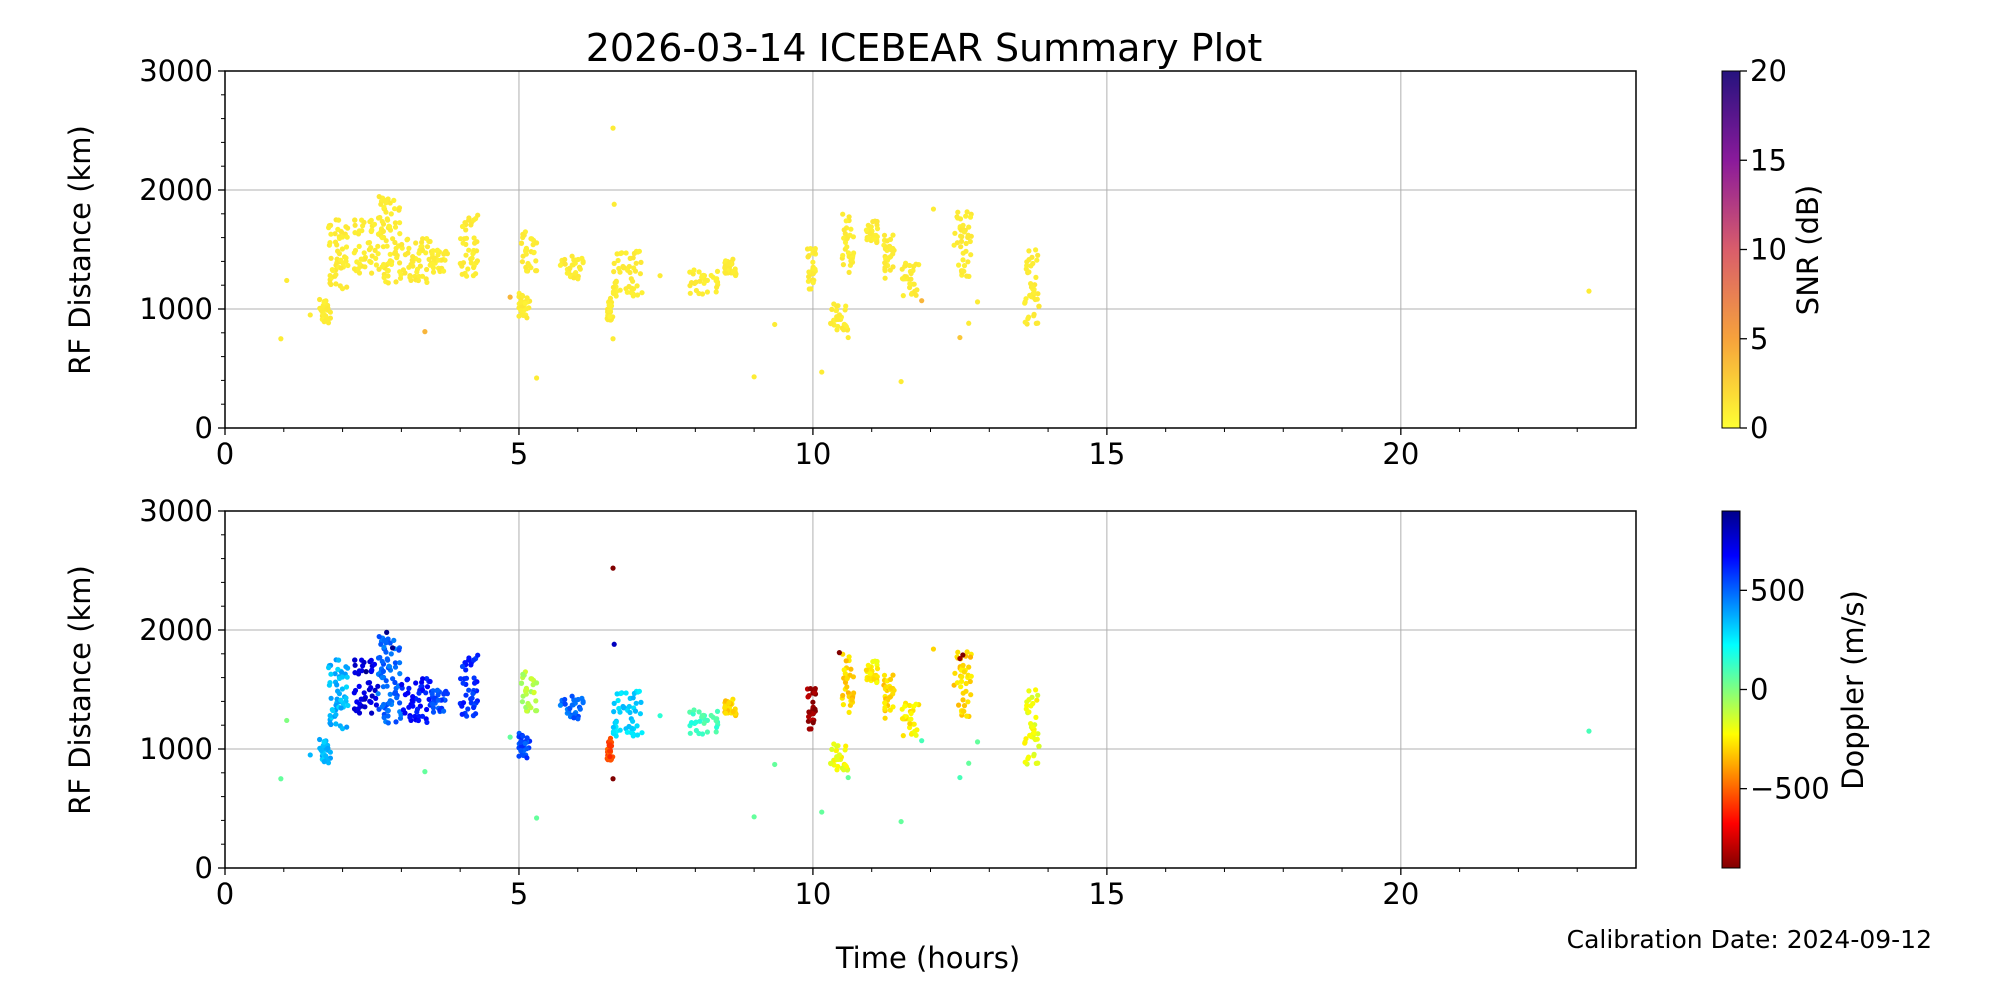 The width and height of the screenshot is (2000, 1000). I want to click on snr-colorbar: 0 5 10 15 20 SNR (dB), so click(1773, 249).